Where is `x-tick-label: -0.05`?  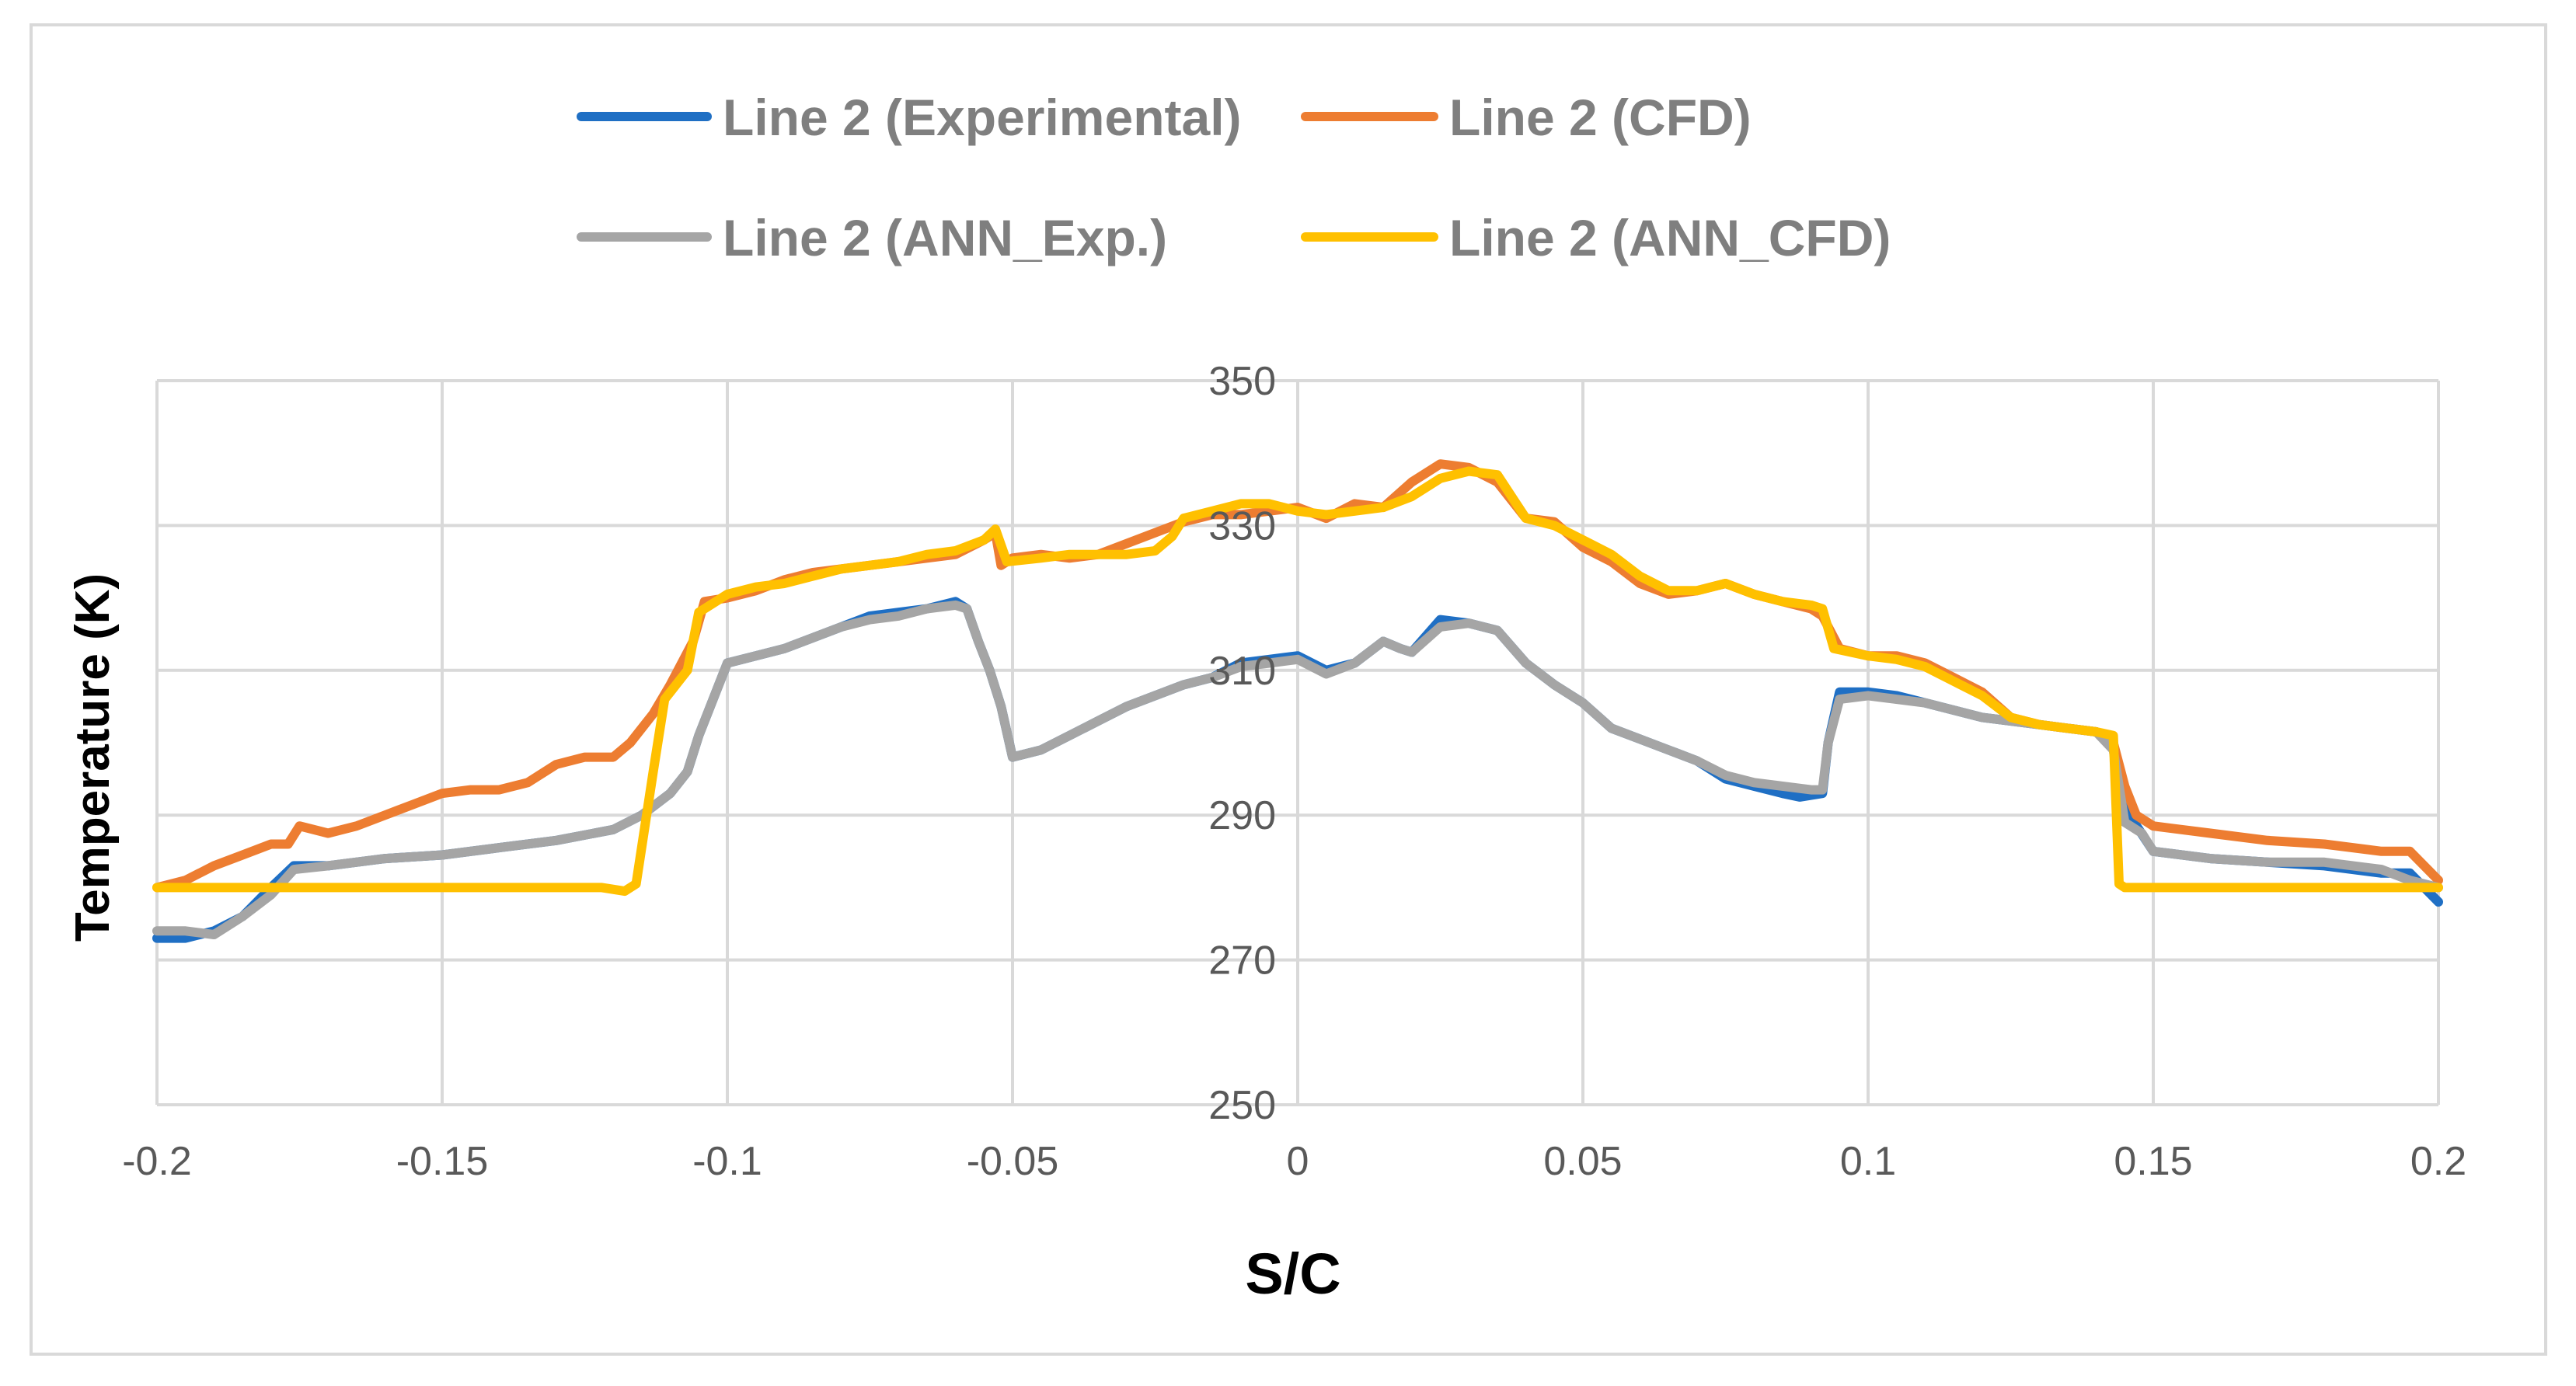
x-tick-label: -0.05 is located at coordinates (1013, 1161).